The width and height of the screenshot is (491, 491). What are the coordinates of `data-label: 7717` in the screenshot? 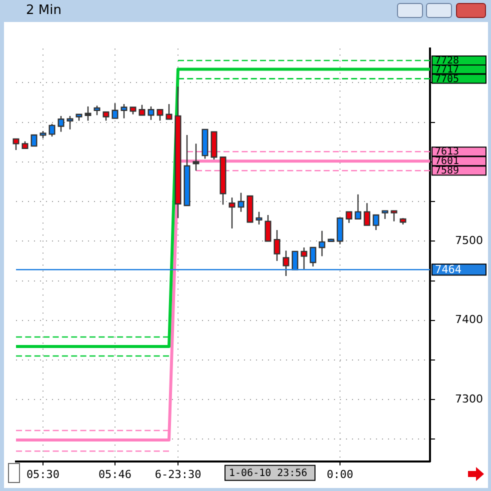 It's located at (447, 70).